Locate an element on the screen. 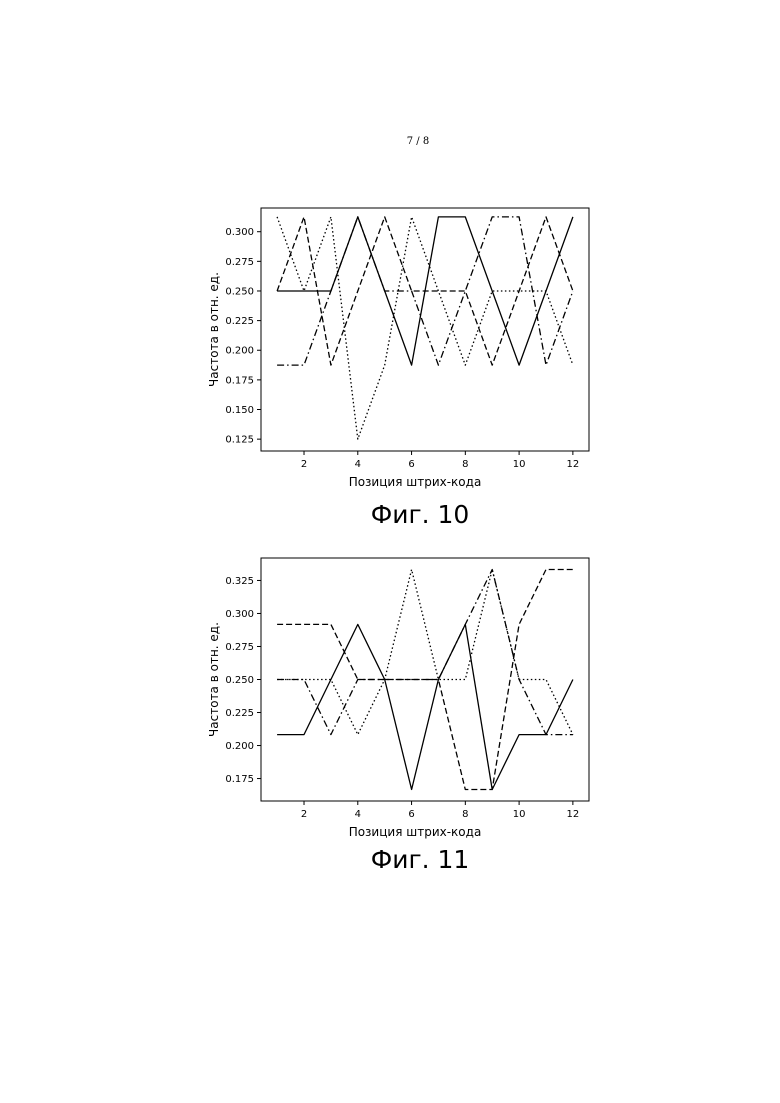  series-line-dashdot is located at coordinates (425, 652).